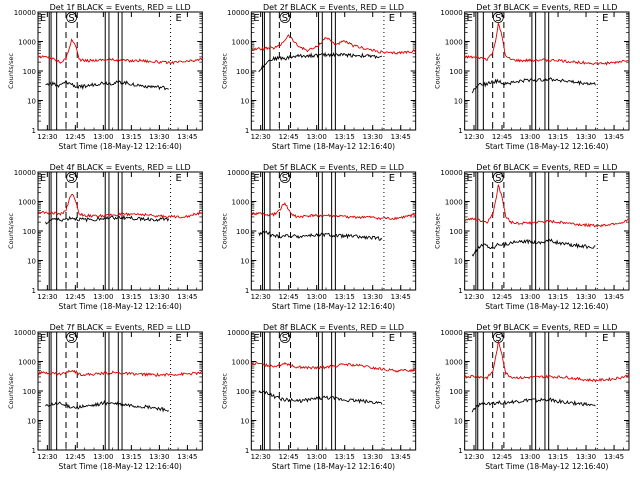  Describe the element at coordinates (546, 327) in the screenshot. I see `panel-title: Det 9f BLACK = Events, RED = LLD` at that location.